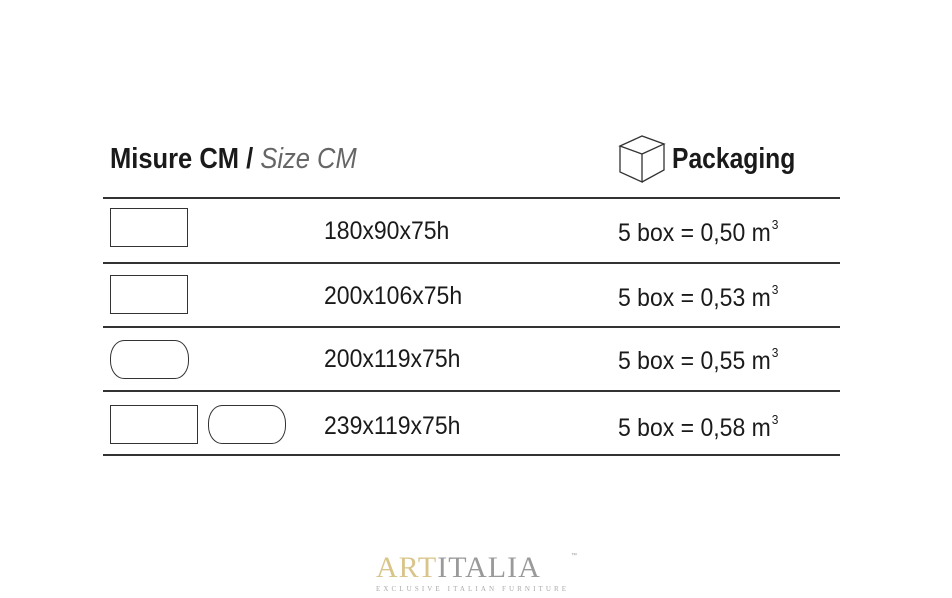  I want to click on logo-art: ART, so click(407, 567).